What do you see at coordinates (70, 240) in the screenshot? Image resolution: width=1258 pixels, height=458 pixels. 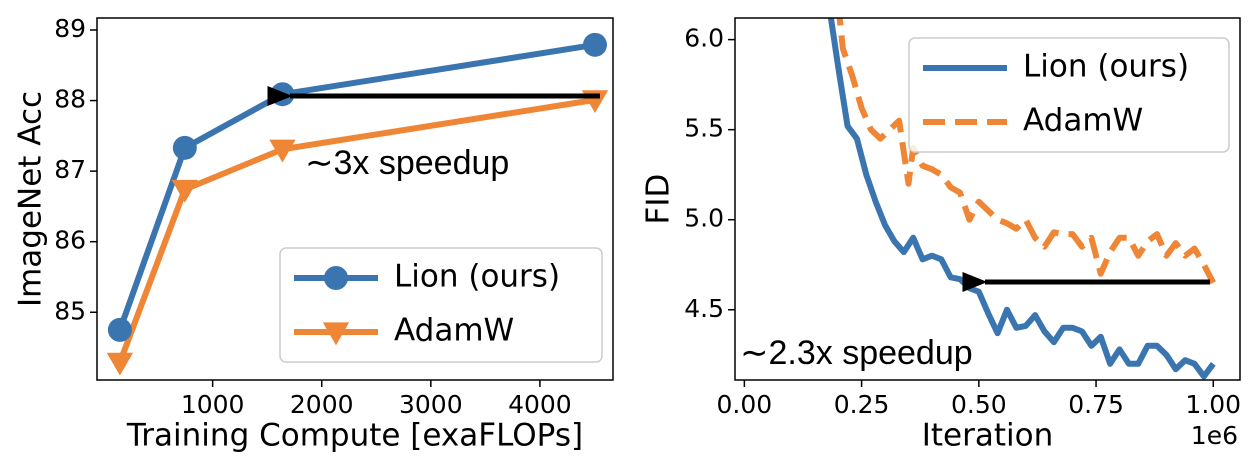 I see `y-tick-label: 86` at bounding box center [70, 240].